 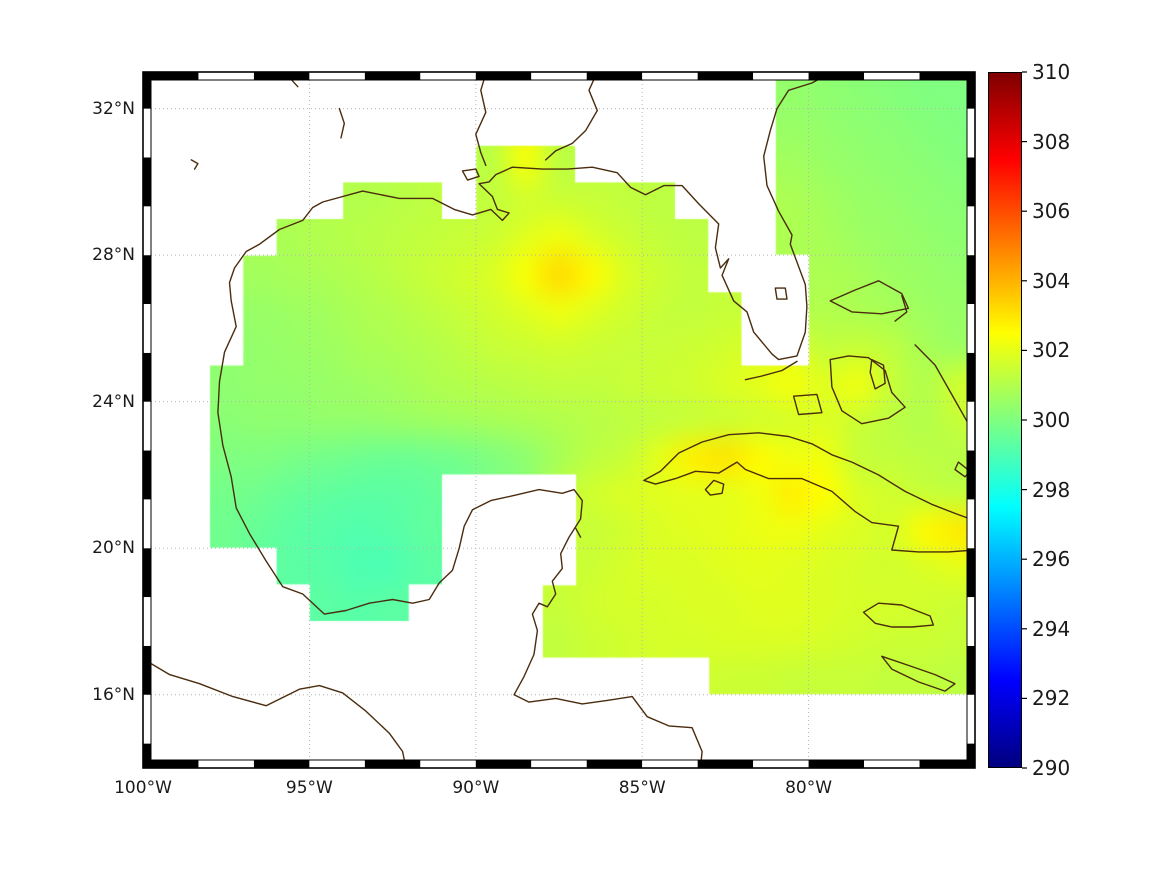 I want to click on y-tick-label: 24°N, so click(x=113, y=401).